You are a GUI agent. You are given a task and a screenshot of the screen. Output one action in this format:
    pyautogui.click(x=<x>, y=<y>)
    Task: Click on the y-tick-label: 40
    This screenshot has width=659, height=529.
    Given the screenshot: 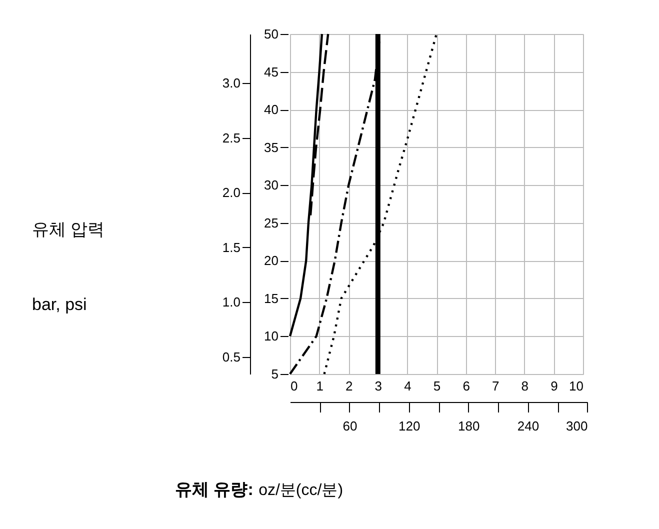 What is the action you would take?
    pyautogui.click(x=271, y=110)
    